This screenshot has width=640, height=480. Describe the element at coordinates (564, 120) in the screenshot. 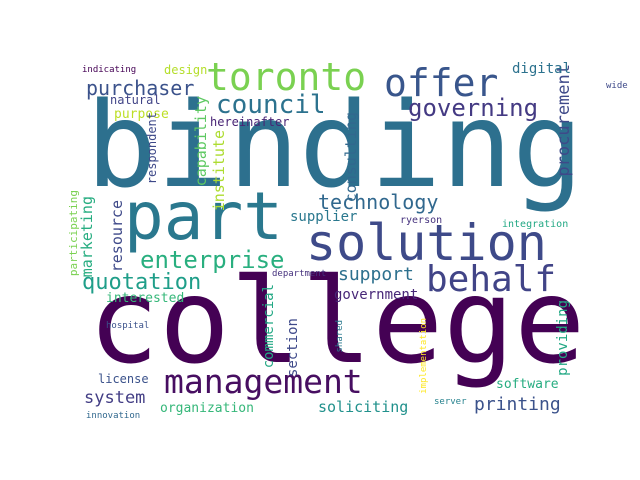

I see `word-procurement: procurement` at that location.